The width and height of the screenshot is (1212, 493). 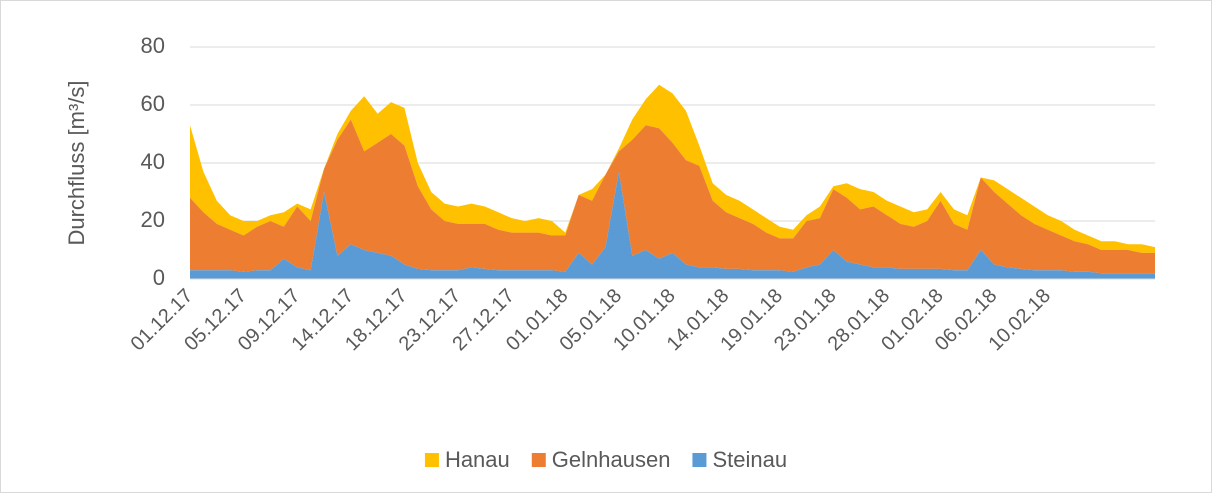 What do you see at coordinates (153, 103) in the screenshot?
I see `y-tick-label: 60` at bounding box center [153, 103].